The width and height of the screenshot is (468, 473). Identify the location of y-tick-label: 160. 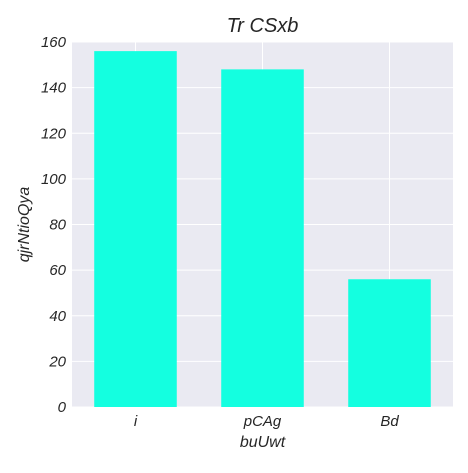
(54, 42).